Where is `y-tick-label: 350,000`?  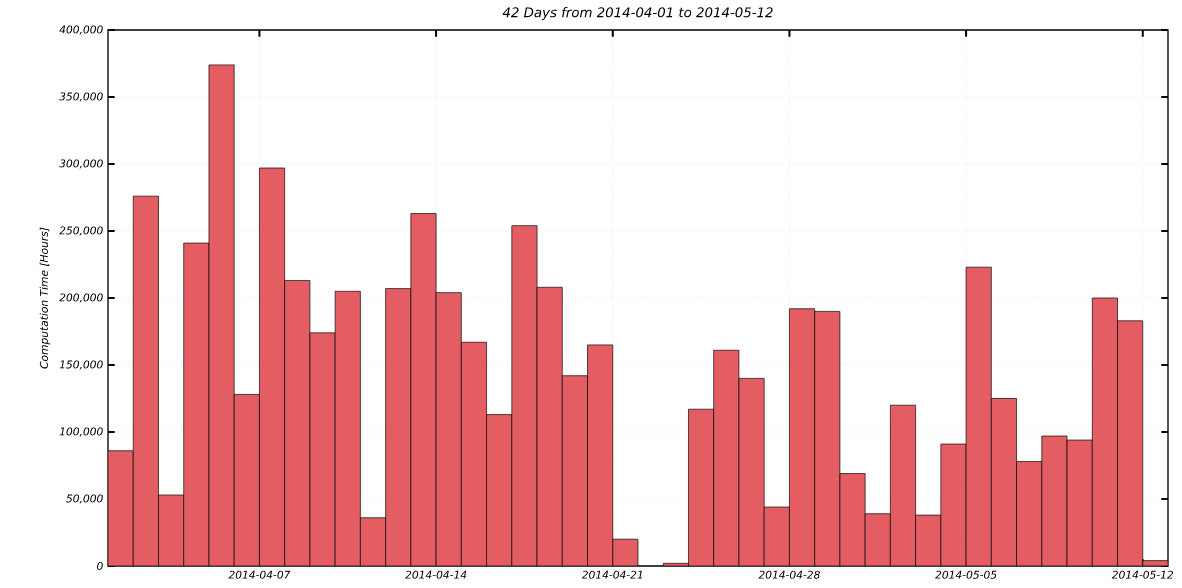 y-tick-label: 350,000 is located at coordinates (81, 97).